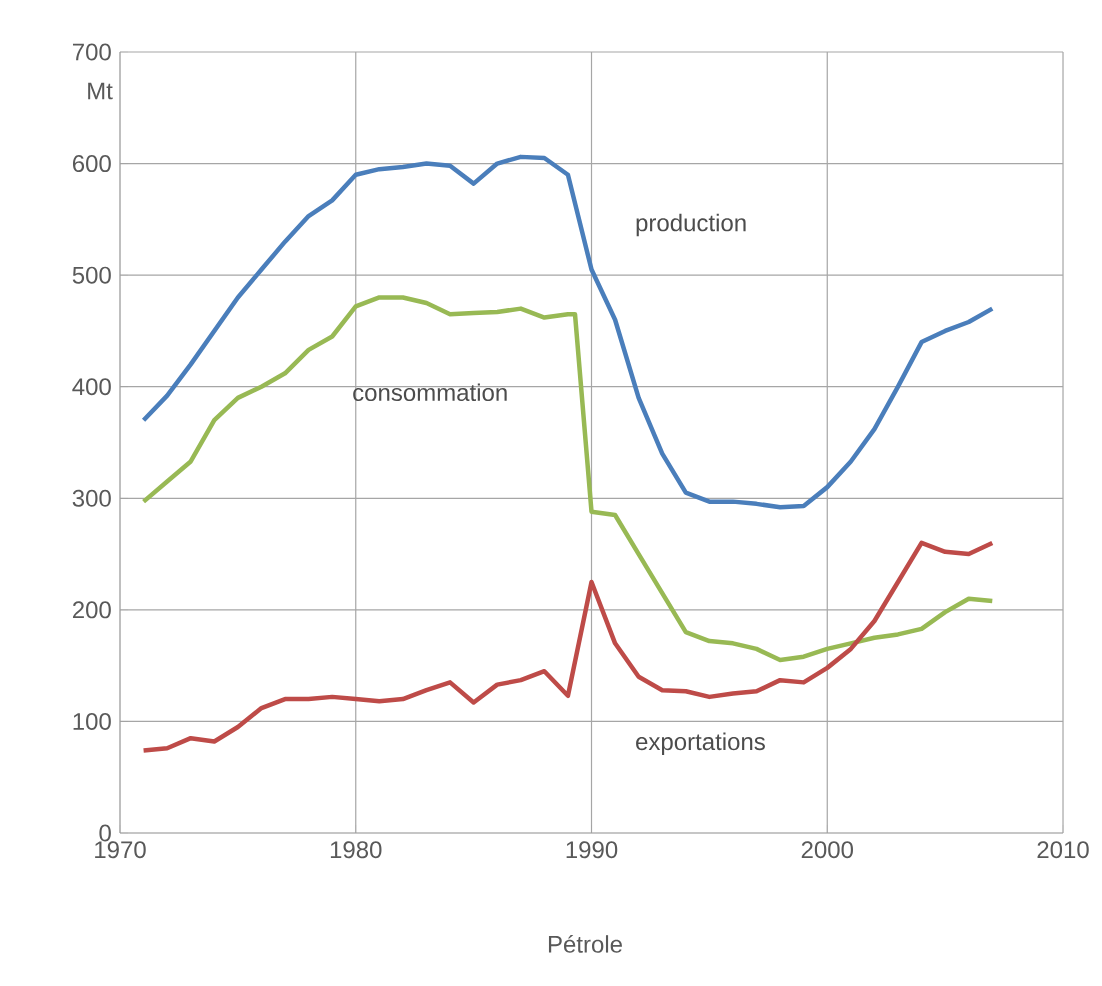 This screenshot has width=1102, height=986. What do you see at coordinates (92, 721) in the screenshot?
I see `y-tick-label: 100` at bounding box center [92, 721].